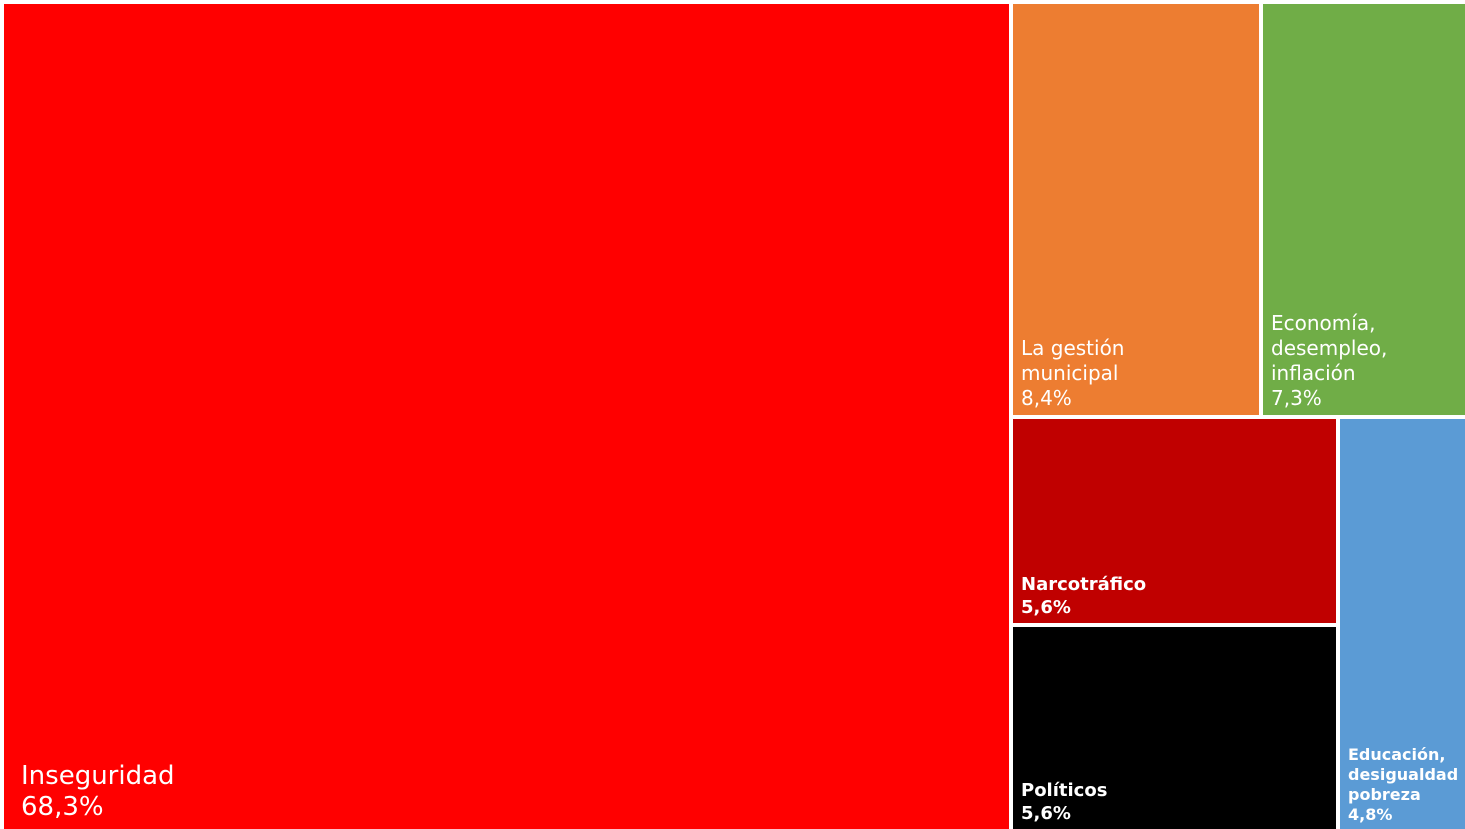 The width and height of the screenshot is (1465, 829). I want to click on tile-label-group: Educación, desigualdad pobreza 4,8%, so click(1404, 785).